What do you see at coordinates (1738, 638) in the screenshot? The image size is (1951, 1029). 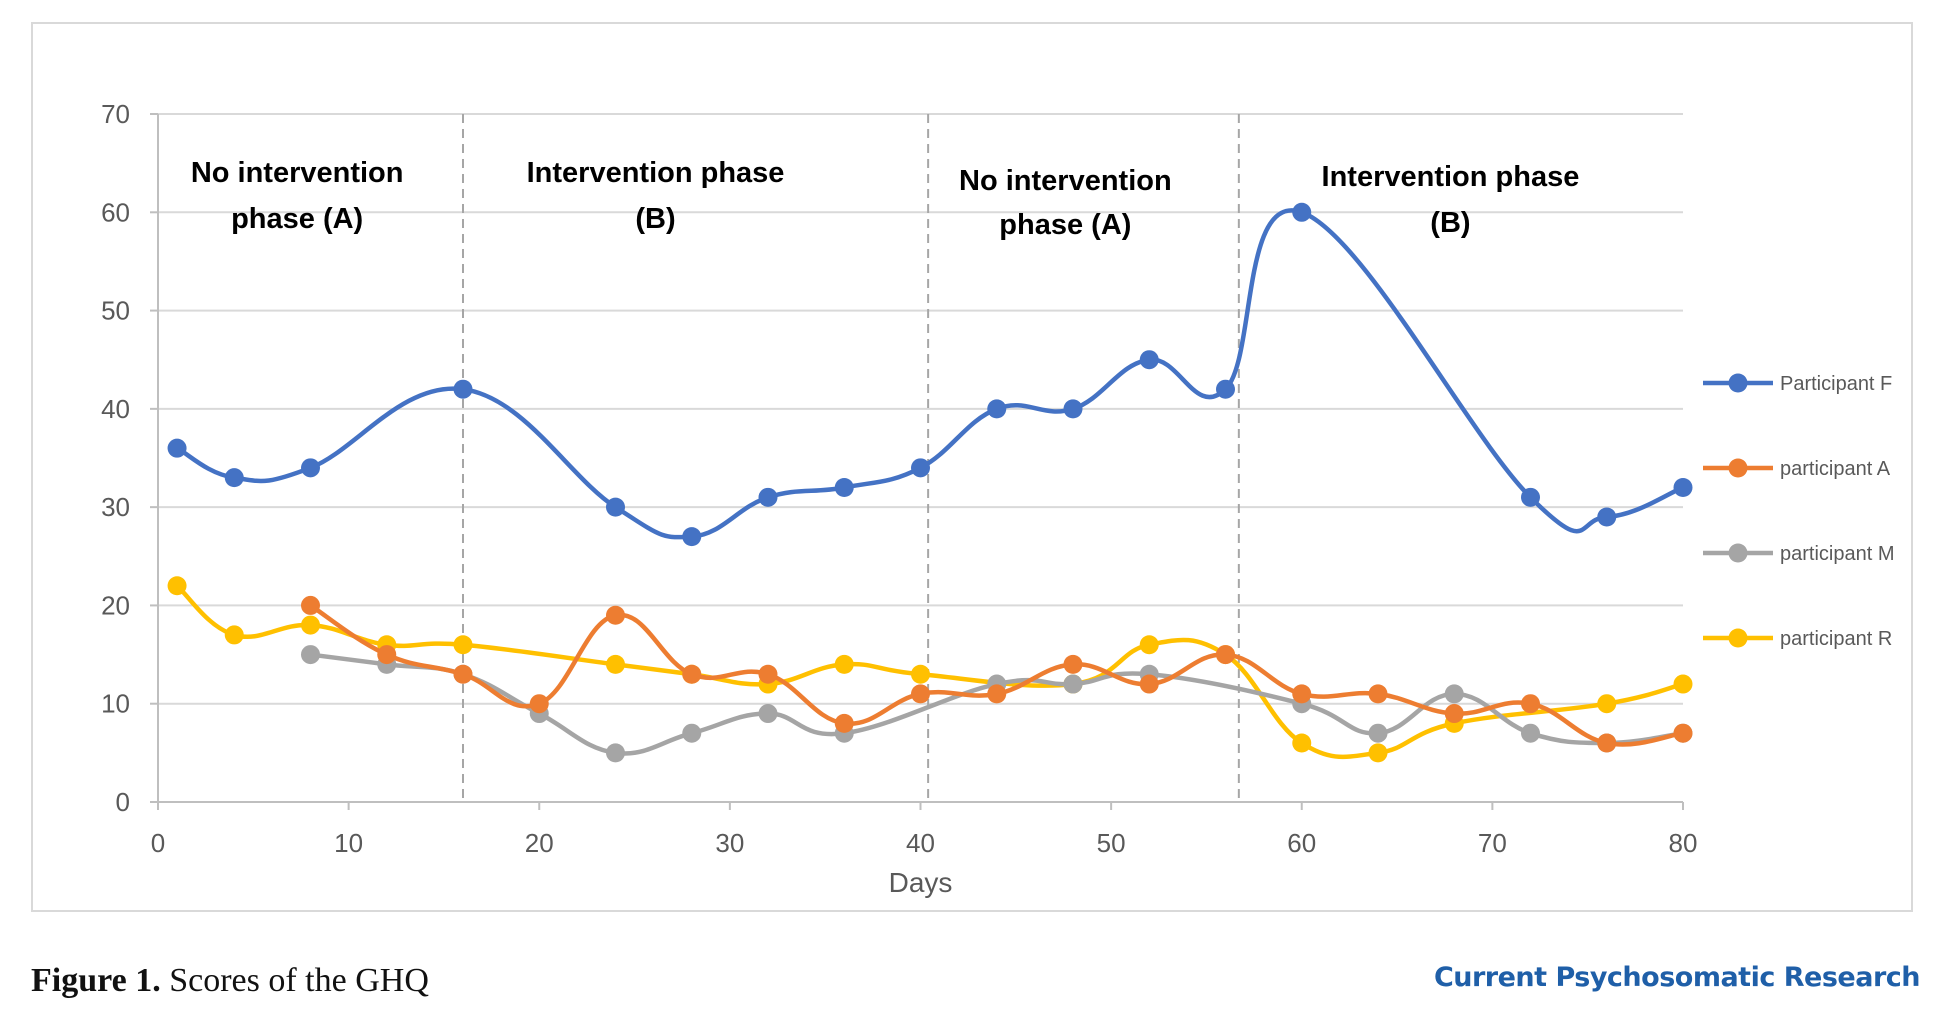 I see `legend-marker-participant-r` at bounding box center [1738, 638].